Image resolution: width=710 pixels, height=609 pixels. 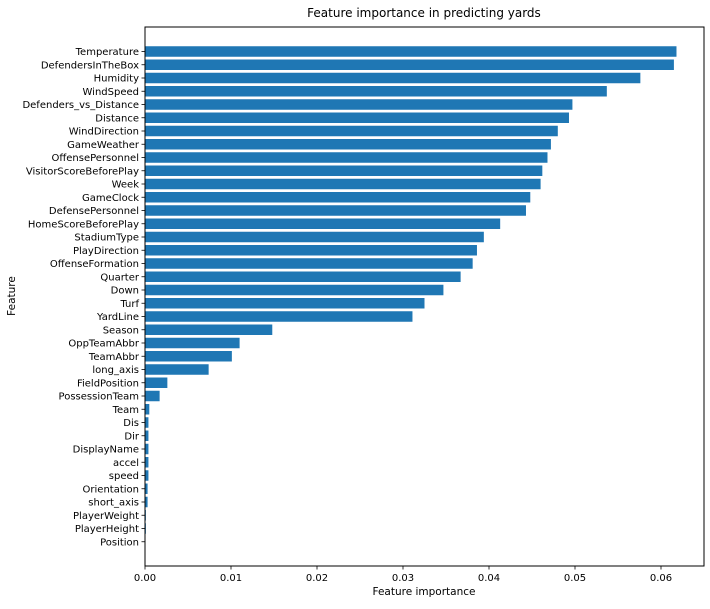 What do you see at coordinates (117, 317) in the screenshot?
I see `y-tick-label: YardLine` at bounding box center [117, 317].